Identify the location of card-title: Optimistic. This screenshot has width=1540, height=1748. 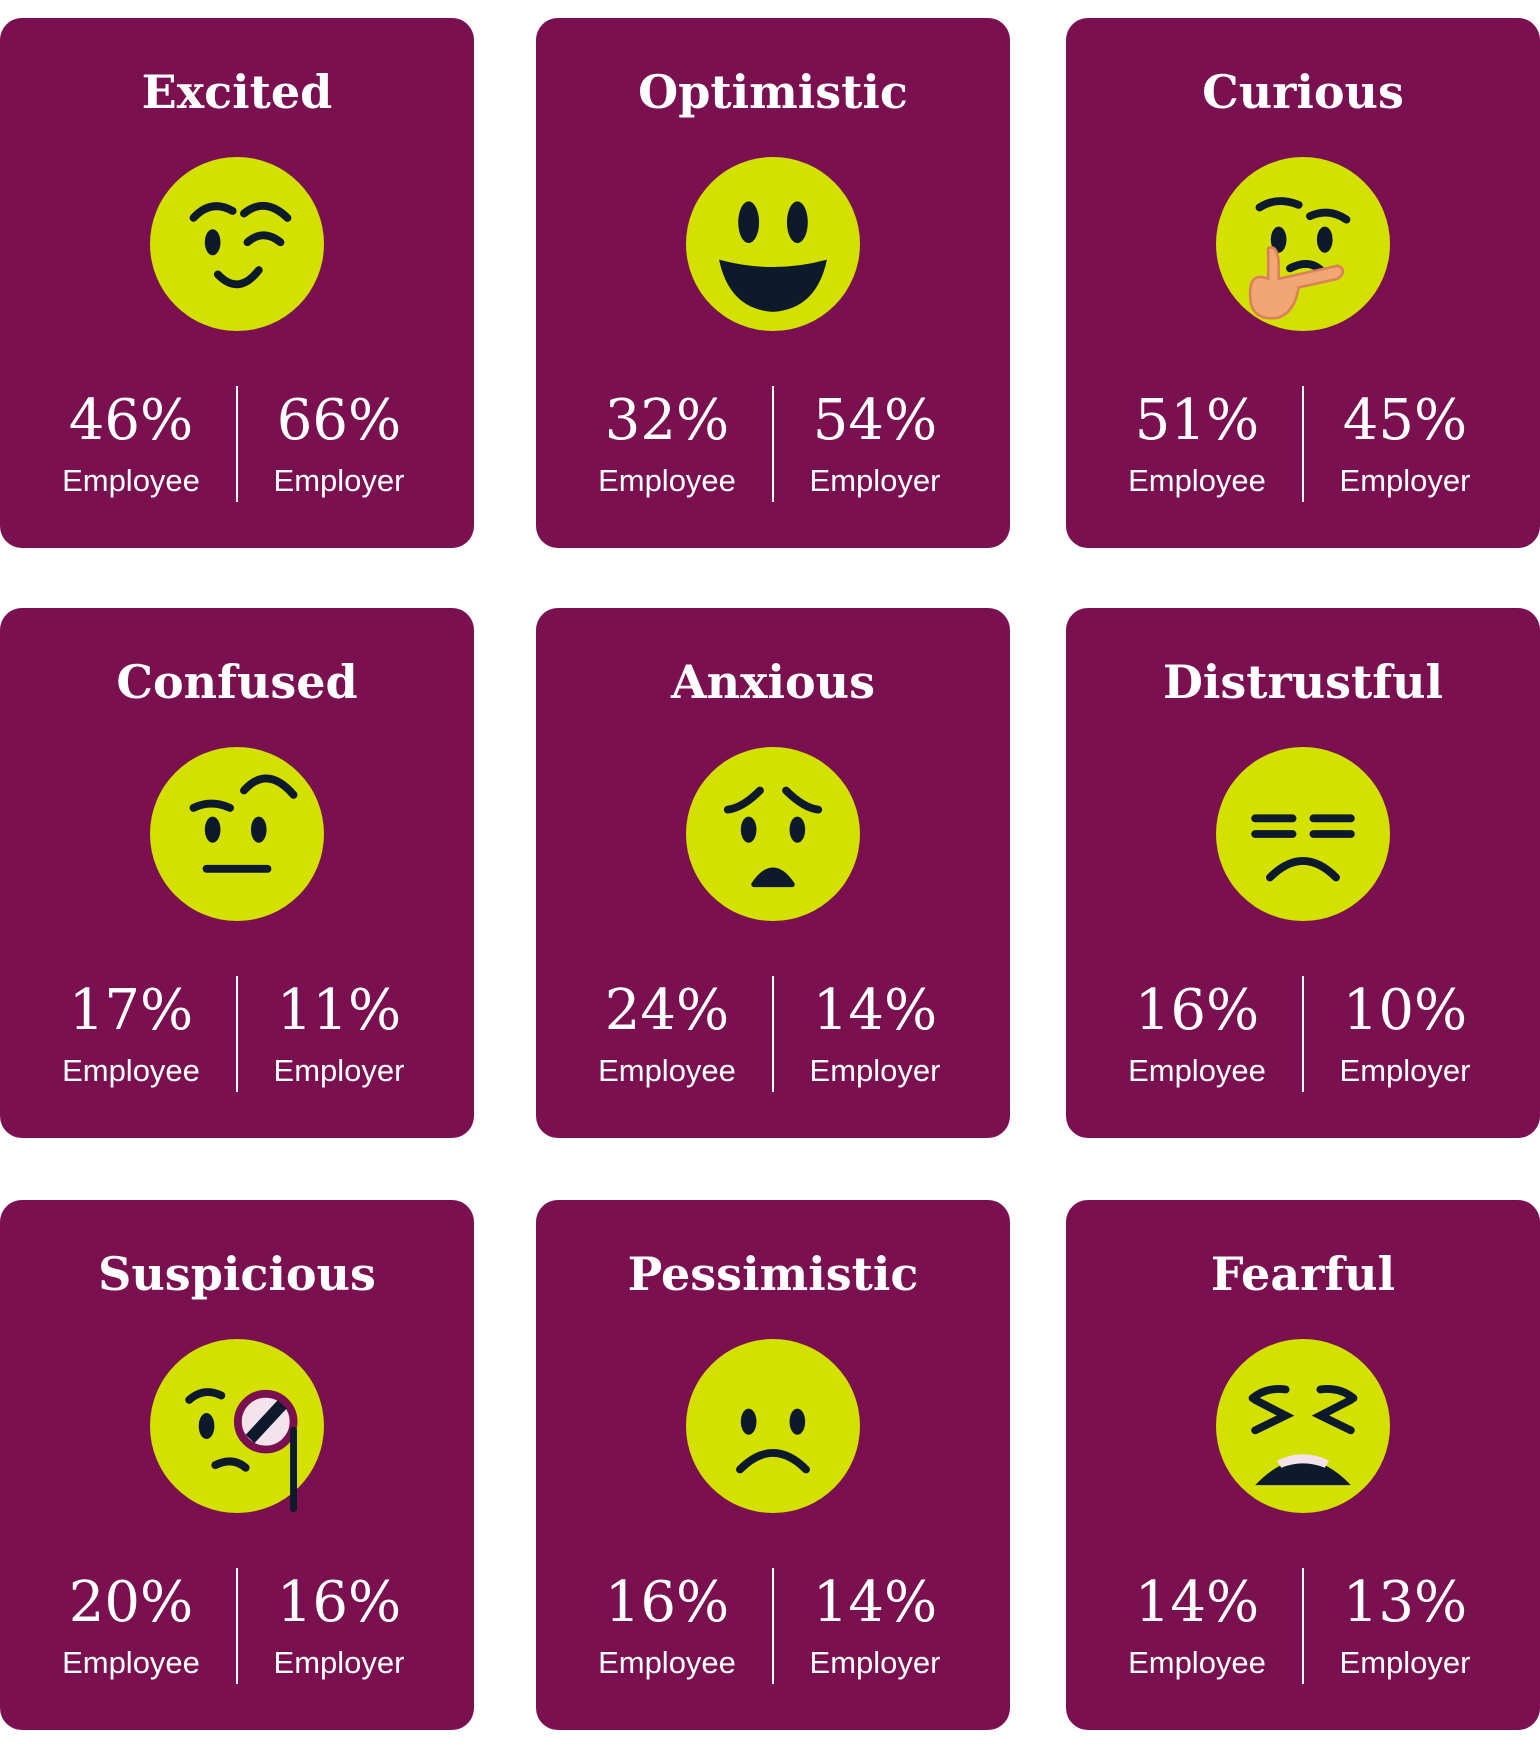
(773, 92).